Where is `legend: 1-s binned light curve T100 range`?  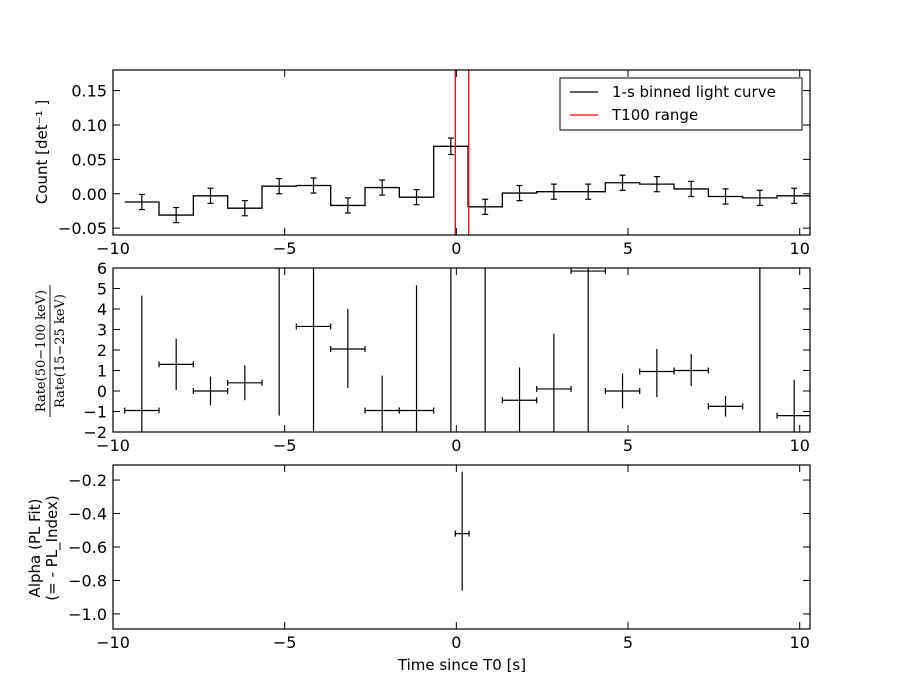
legend: 1-s binned light curve T100 range is located at coordinates (681, 104).